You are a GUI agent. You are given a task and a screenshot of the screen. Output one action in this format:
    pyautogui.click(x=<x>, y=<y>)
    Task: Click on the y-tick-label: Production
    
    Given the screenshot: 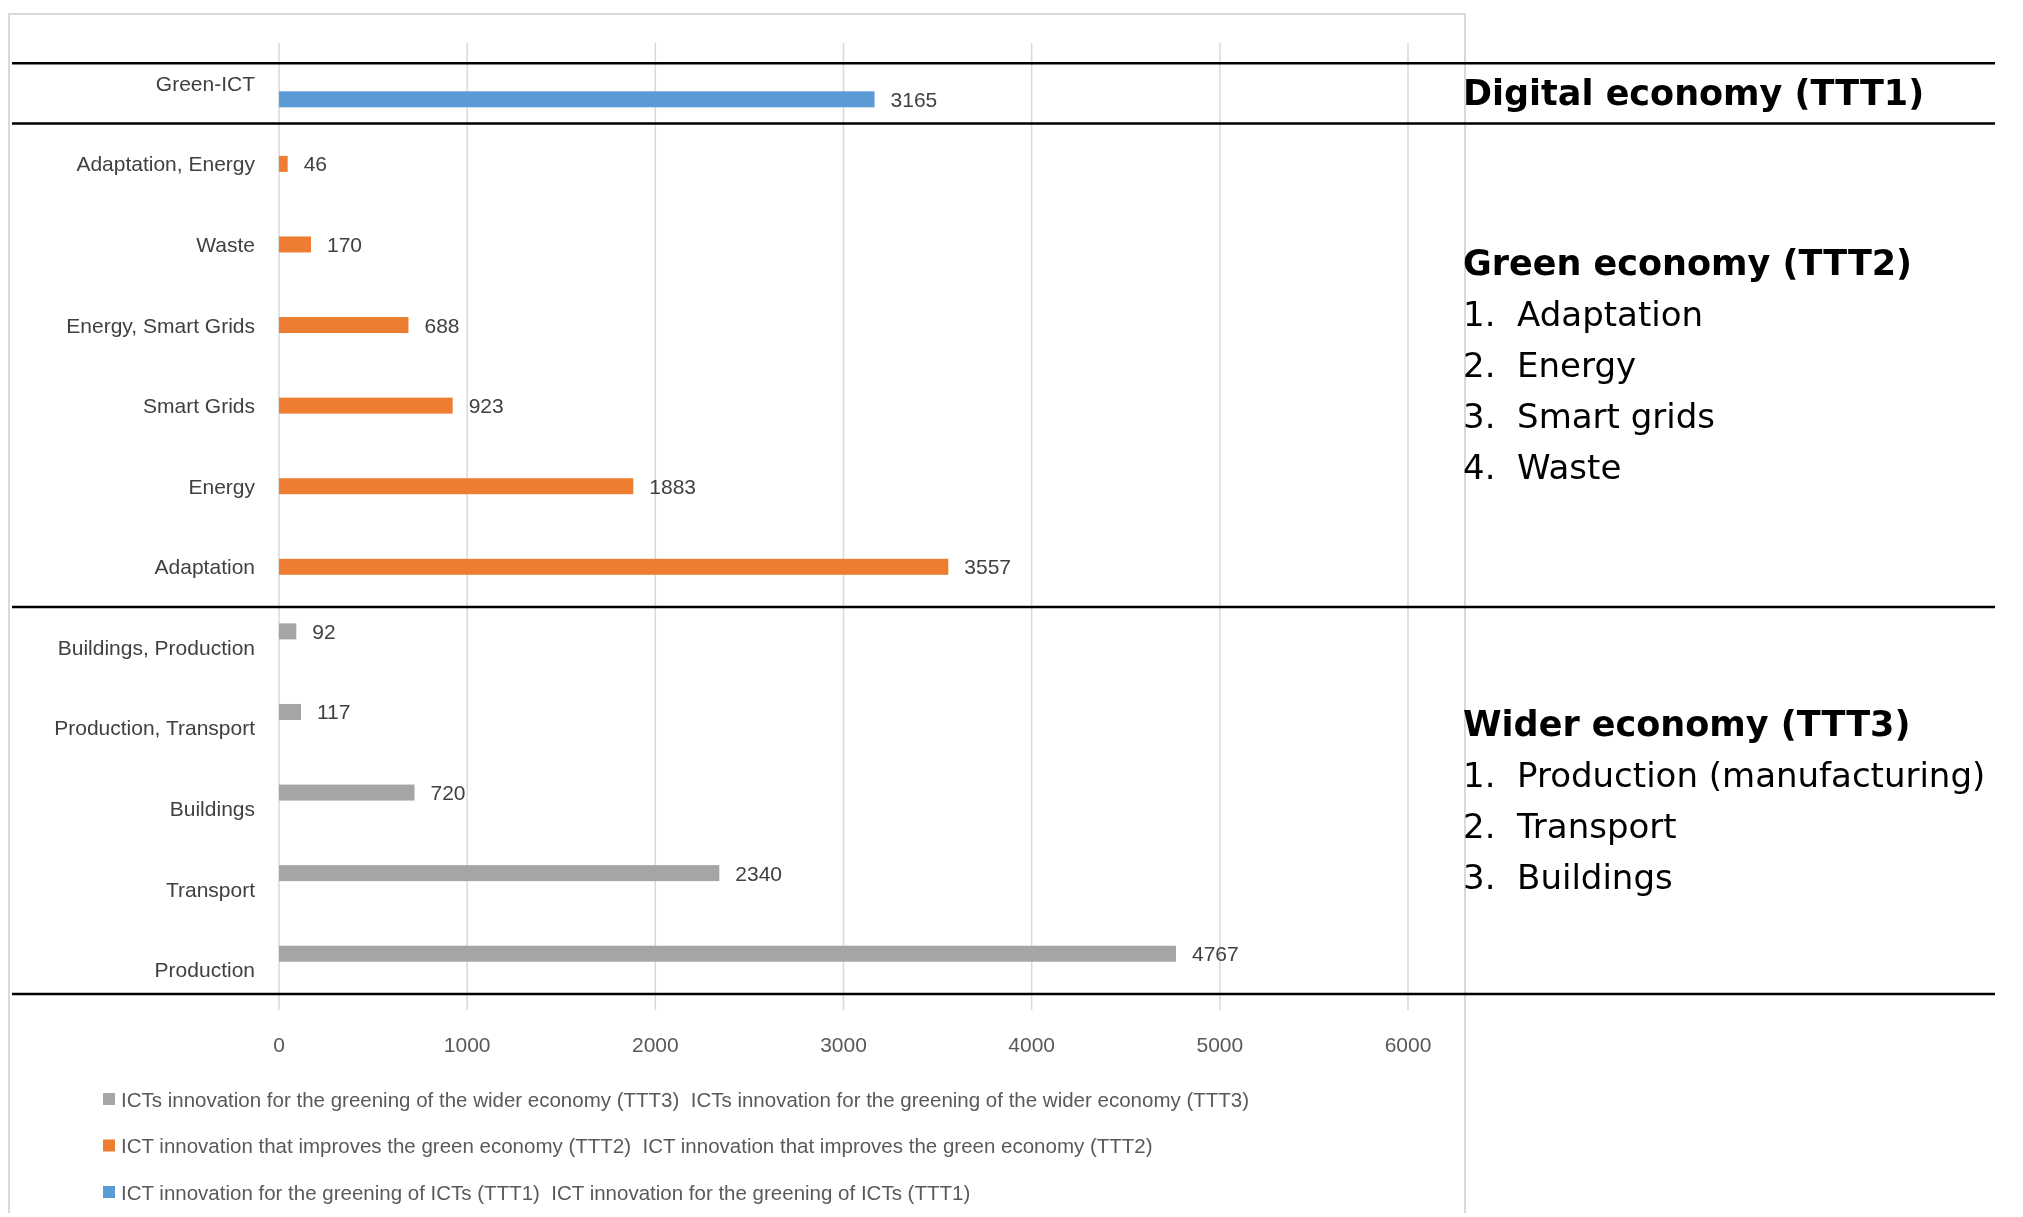 What is the action you would take?
    pyautogui.click(x=204, y=970)
    